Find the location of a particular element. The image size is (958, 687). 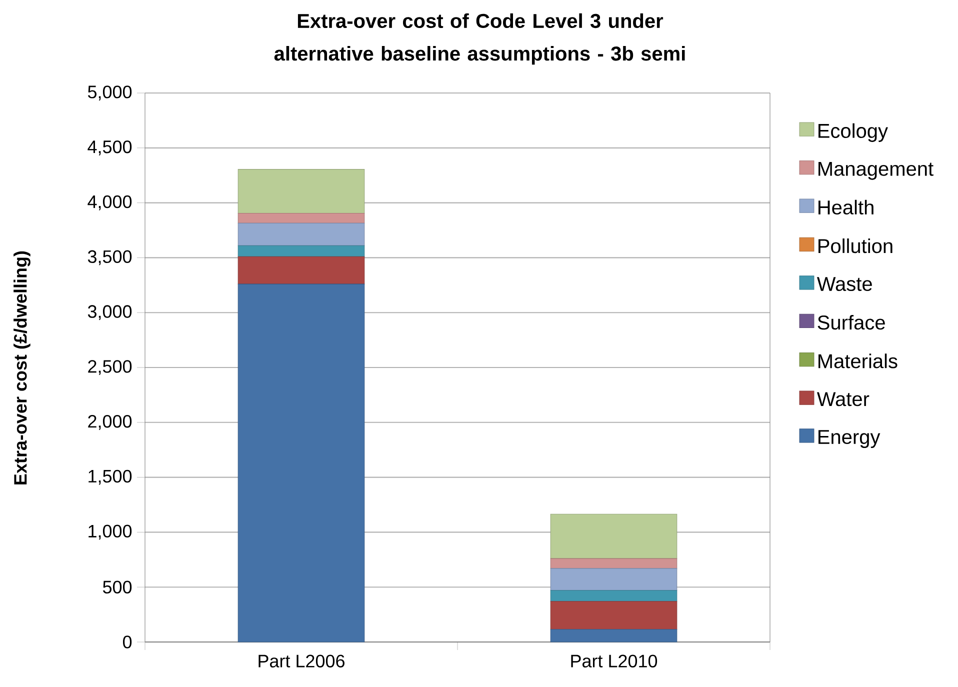

x-tick-label: Part L2006 is located at coordinates (301, 661).